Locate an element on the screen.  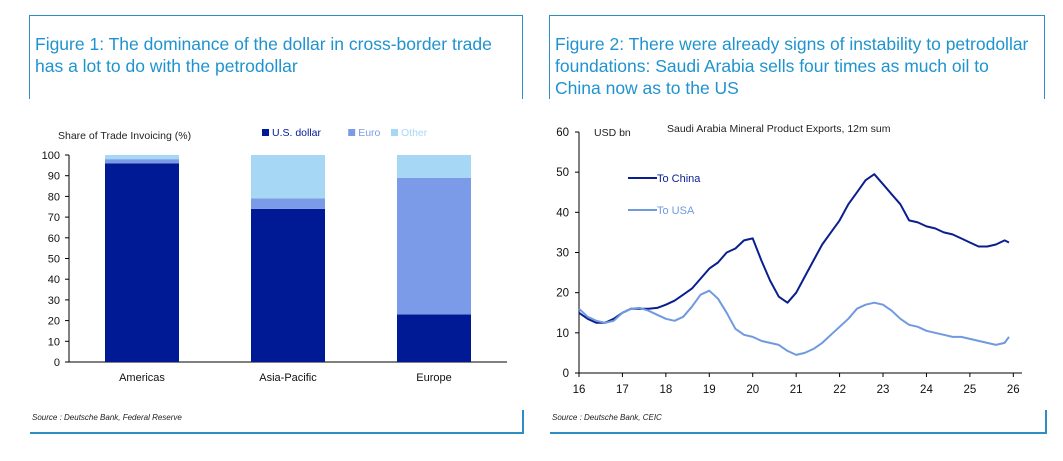
legend-label-0: To China is located at coordinates (679, 179).